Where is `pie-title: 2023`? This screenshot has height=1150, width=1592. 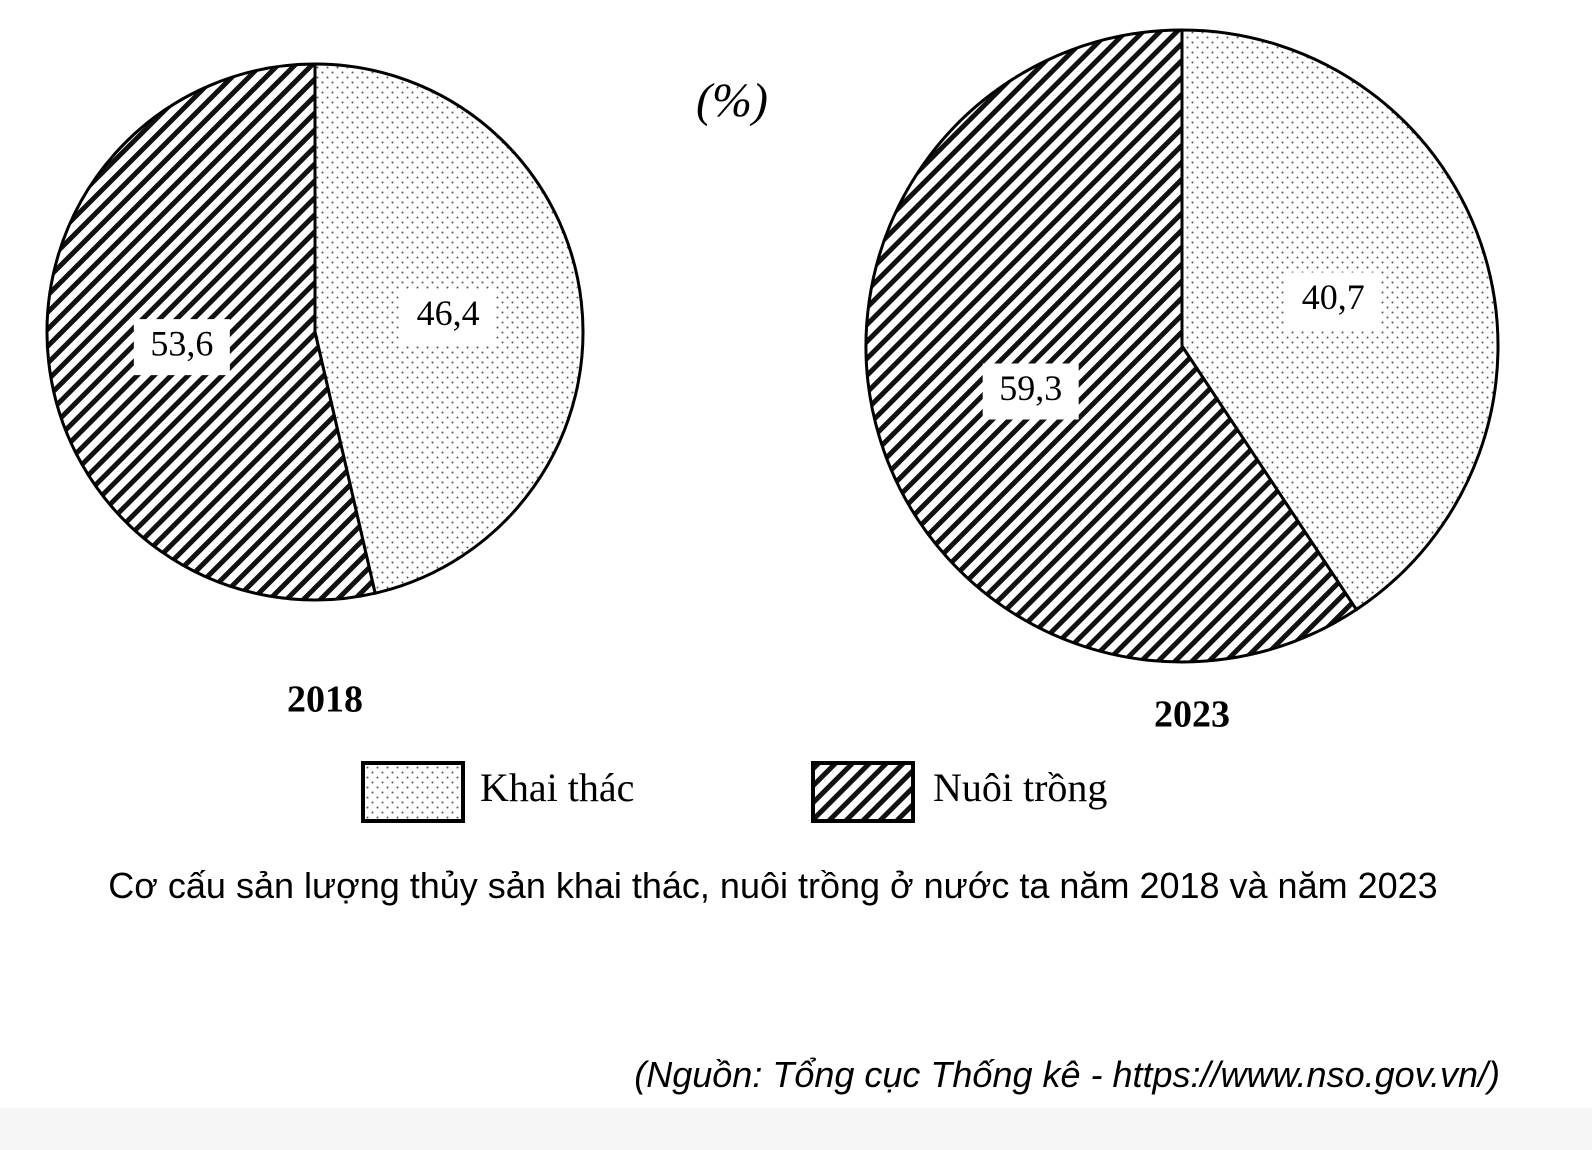 pie-title: 2023 is located at coordinates (1192, 715).